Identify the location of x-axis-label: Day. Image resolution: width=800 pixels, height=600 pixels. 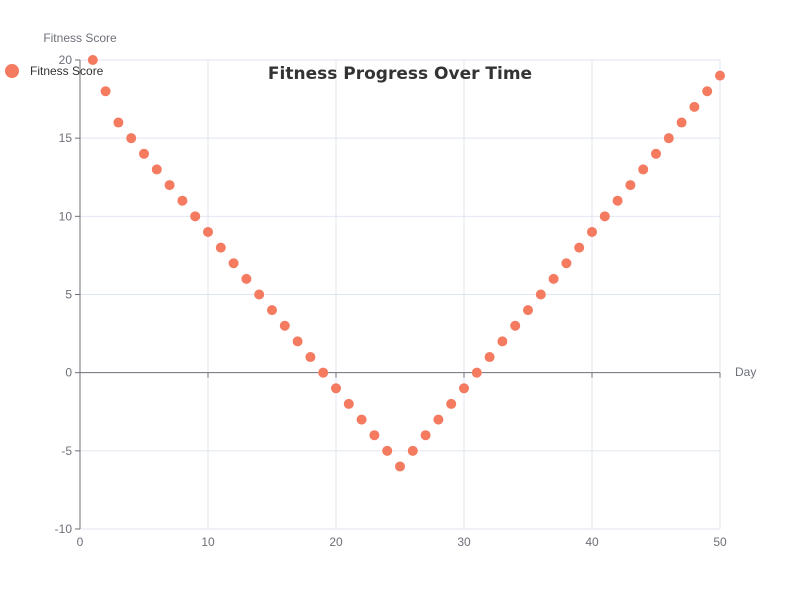
(745, 372).